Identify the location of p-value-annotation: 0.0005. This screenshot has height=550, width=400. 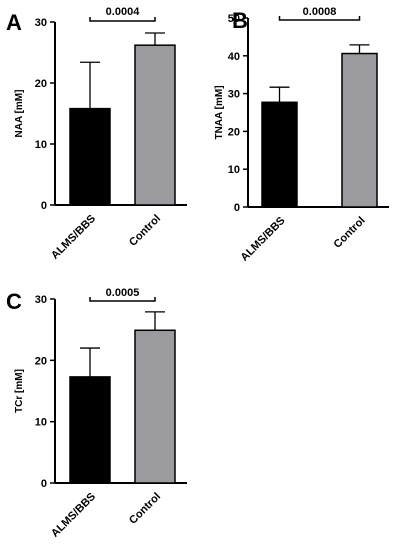
(123, 293).